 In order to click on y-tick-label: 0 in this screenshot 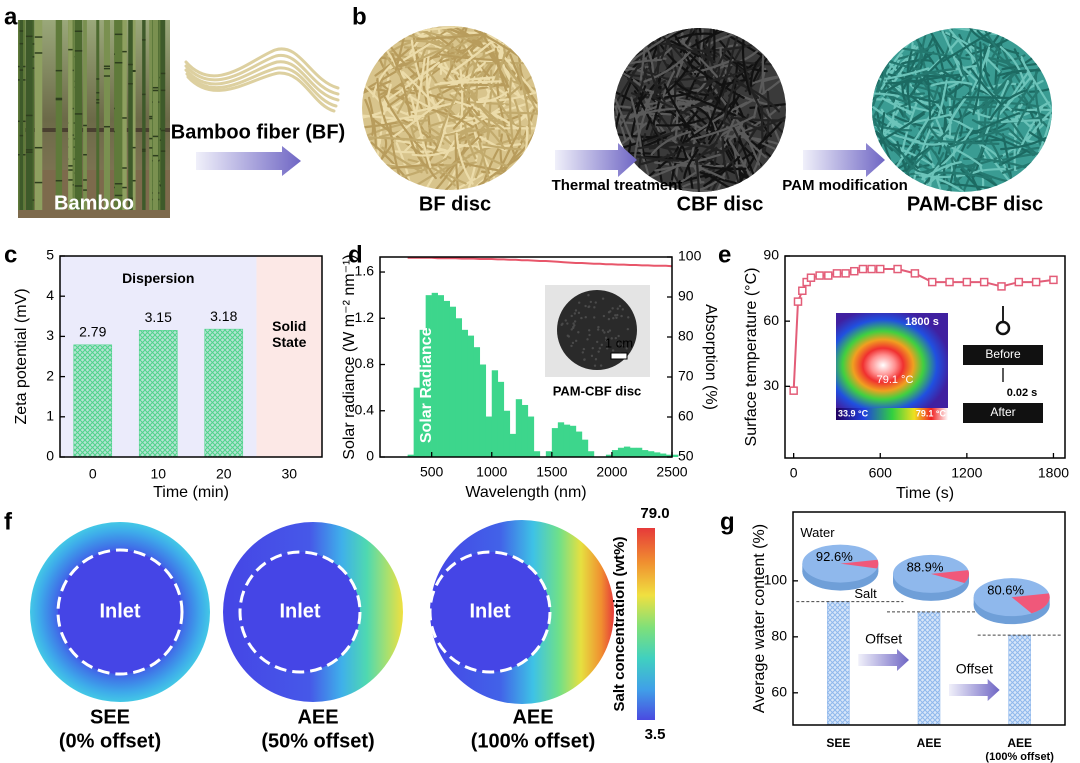, I will do `click(370, 456)`.